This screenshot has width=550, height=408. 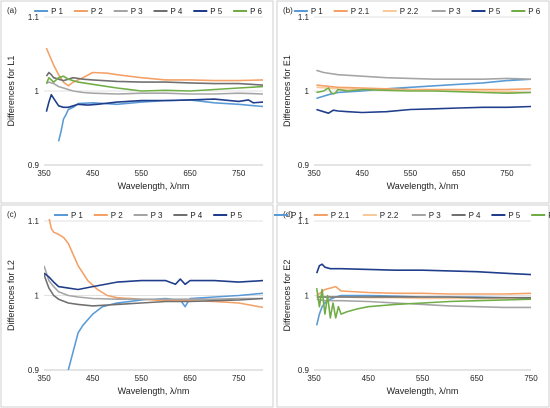 I want to click on panel-label: (c), so click(x=12, y=214).